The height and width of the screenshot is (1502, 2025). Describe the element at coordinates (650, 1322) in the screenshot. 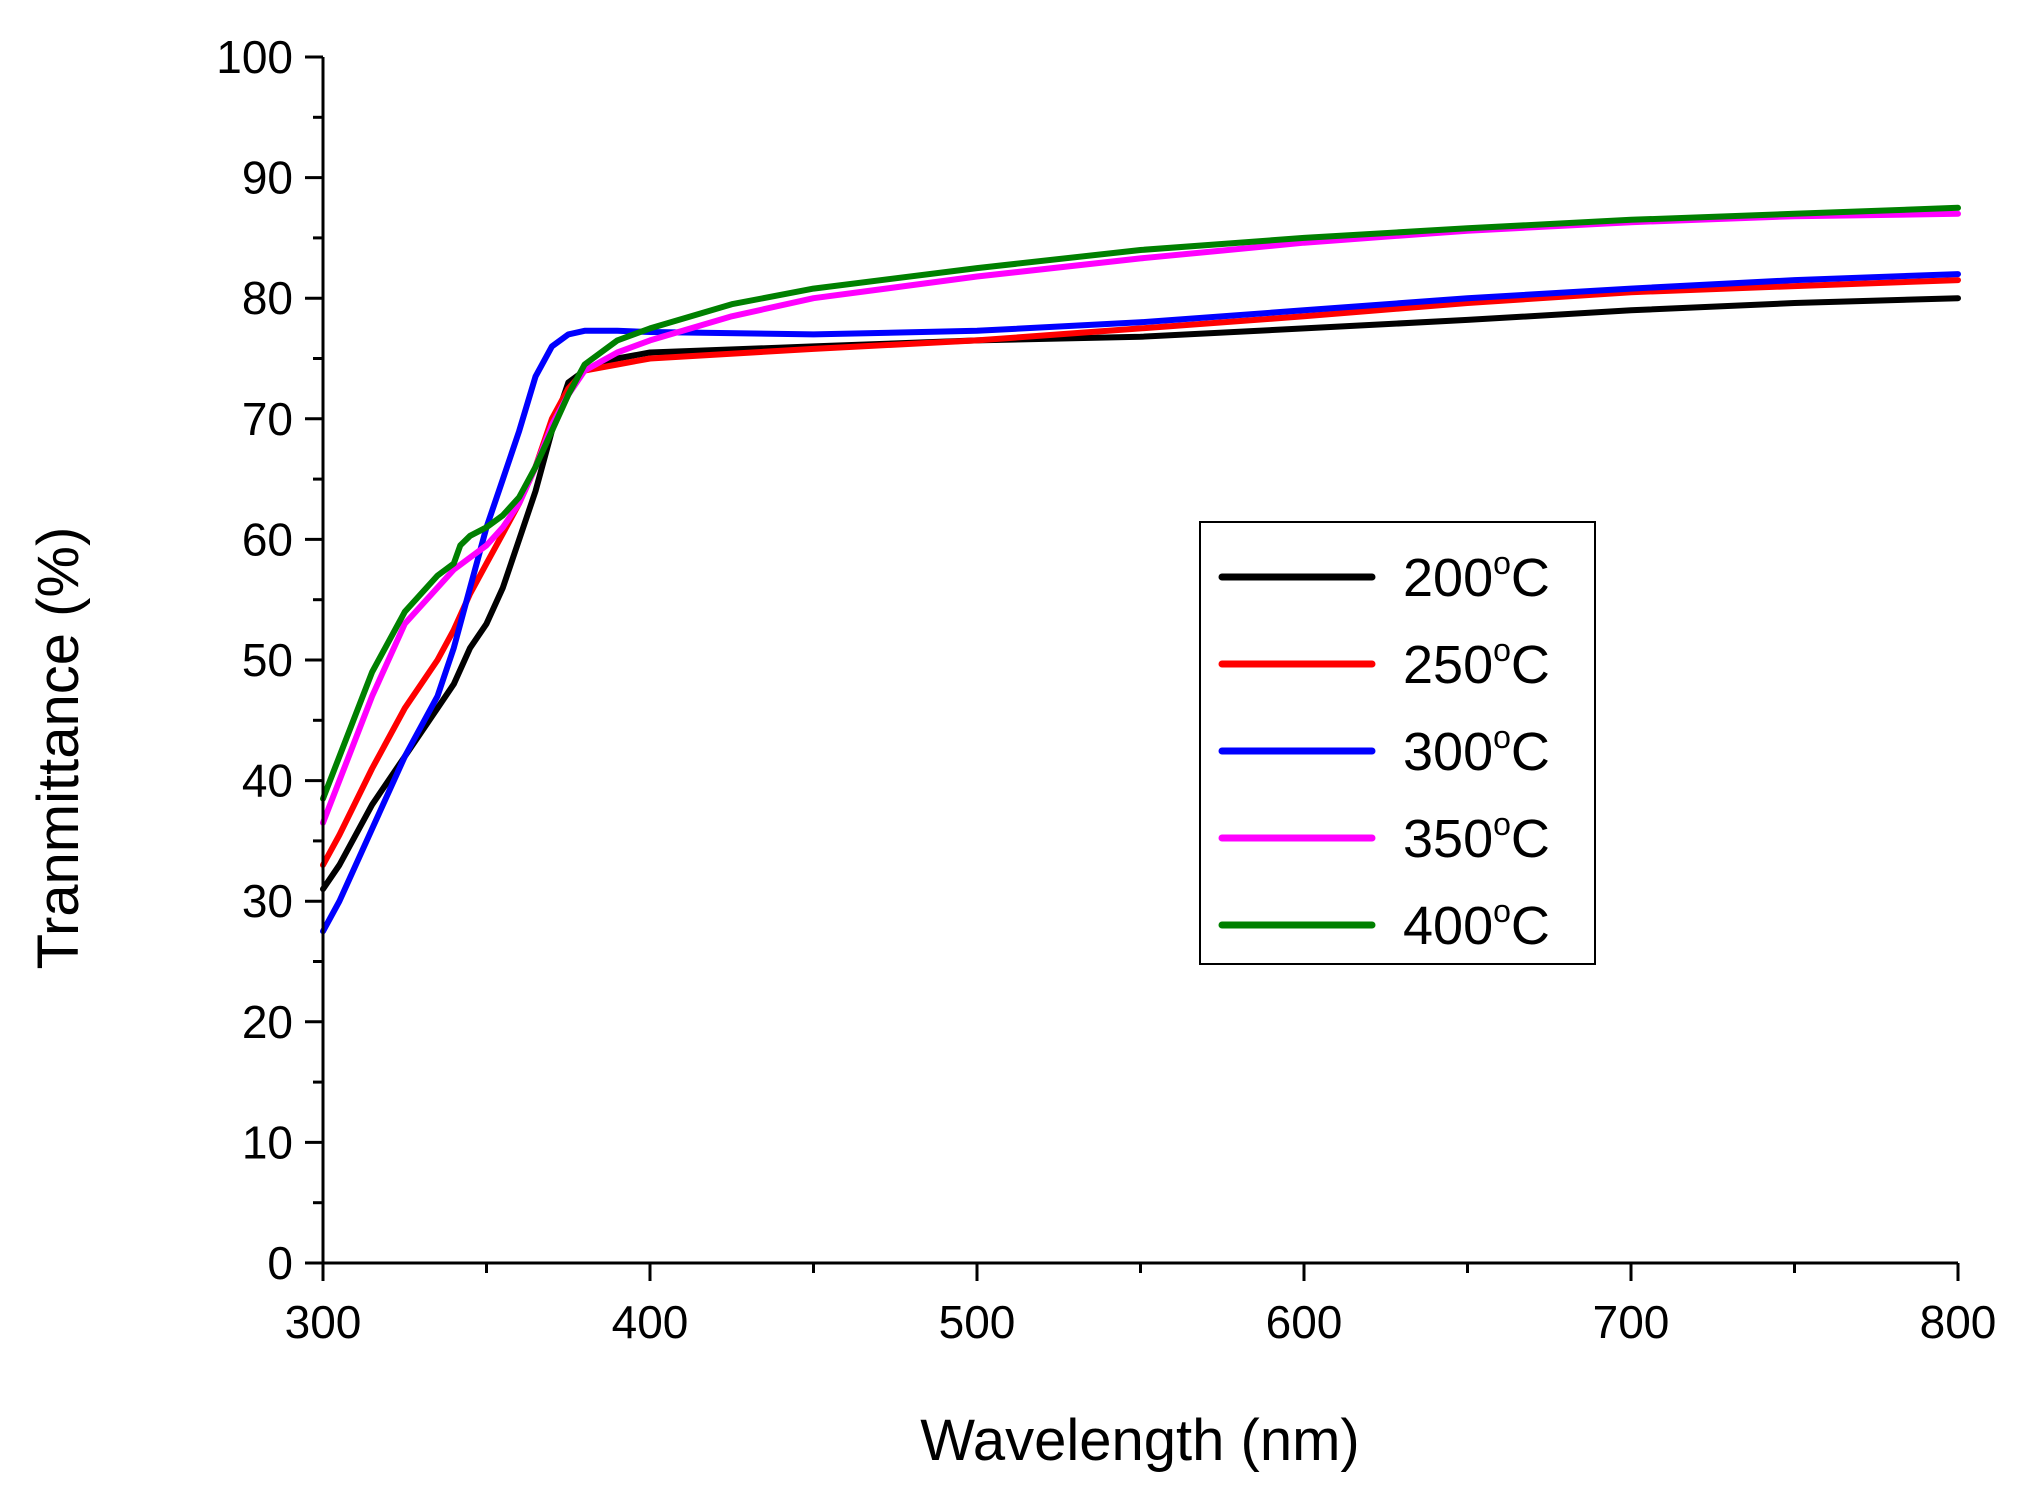

I see `x-tick-label-400: 400` at that location.